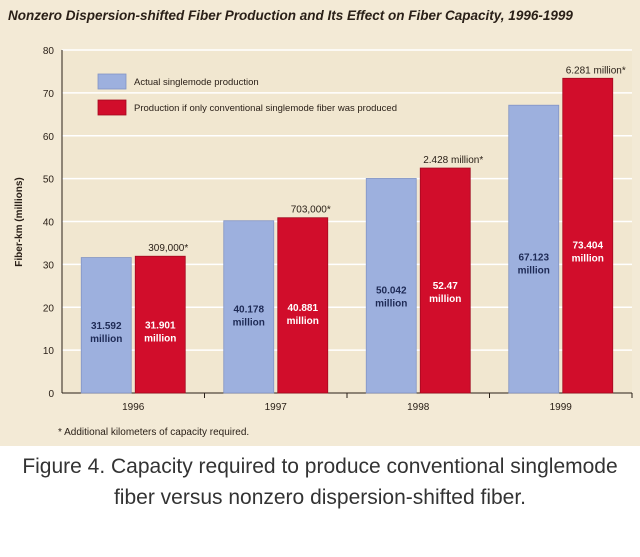  Describe the element at coordinates (49, 308) in the screenshot. I see `y-tick-label: 20` at that location.